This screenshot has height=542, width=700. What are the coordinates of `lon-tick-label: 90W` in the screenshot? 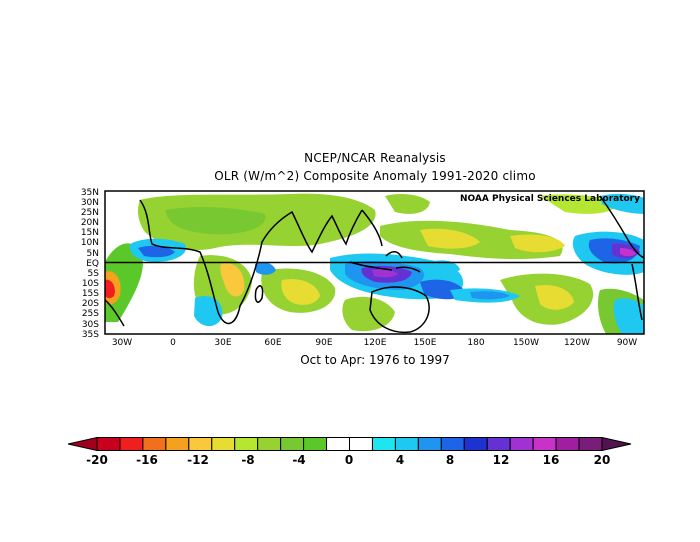 It's located at (627, 343).